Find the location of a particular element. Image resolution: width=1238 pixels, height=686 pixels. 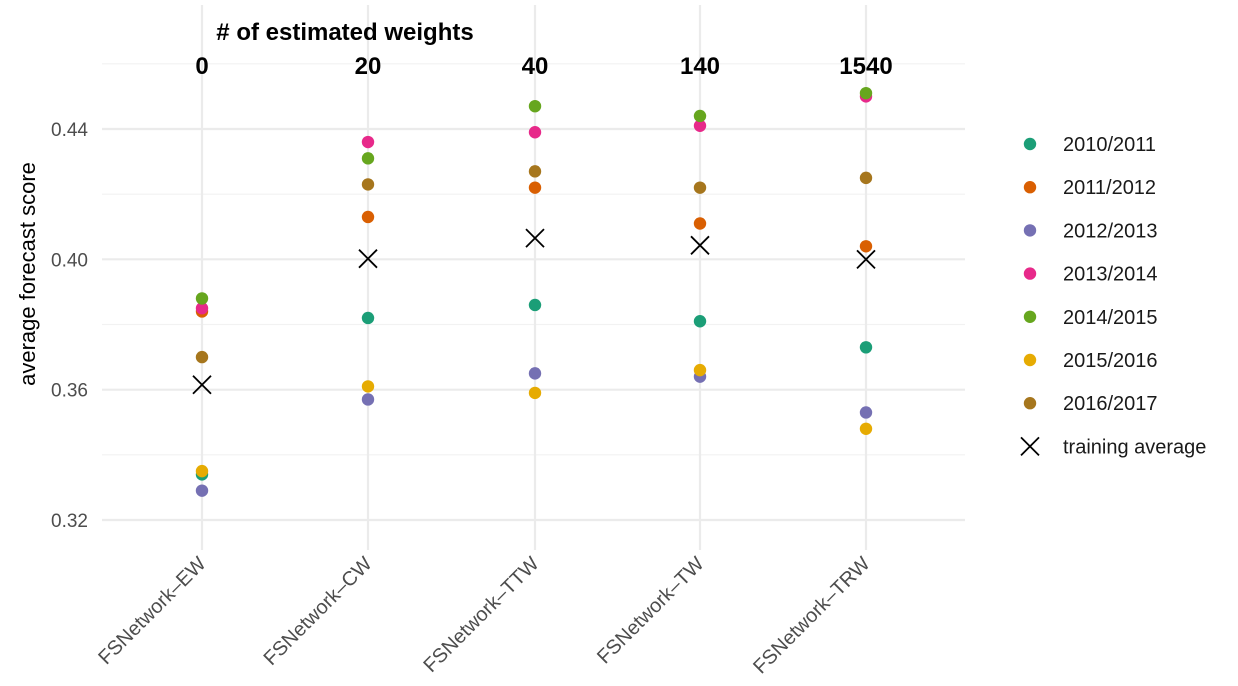

top-axis: # of estimated weights 0 20 40 140 1540 is located at coordinates (543, 49).